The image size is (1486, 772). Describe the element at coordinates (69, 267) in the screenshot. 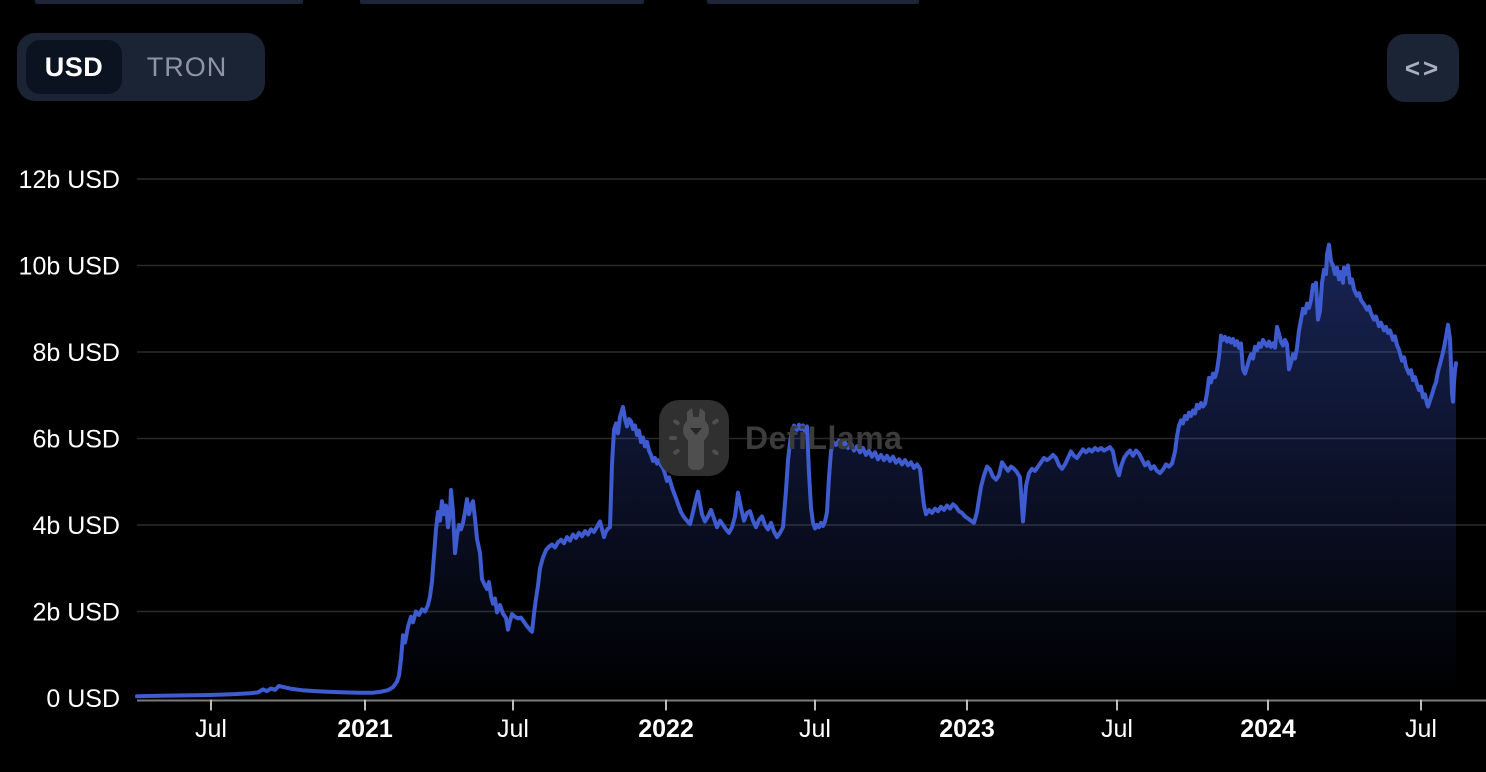

I see `y-axis-label: 10b USD` at that location.